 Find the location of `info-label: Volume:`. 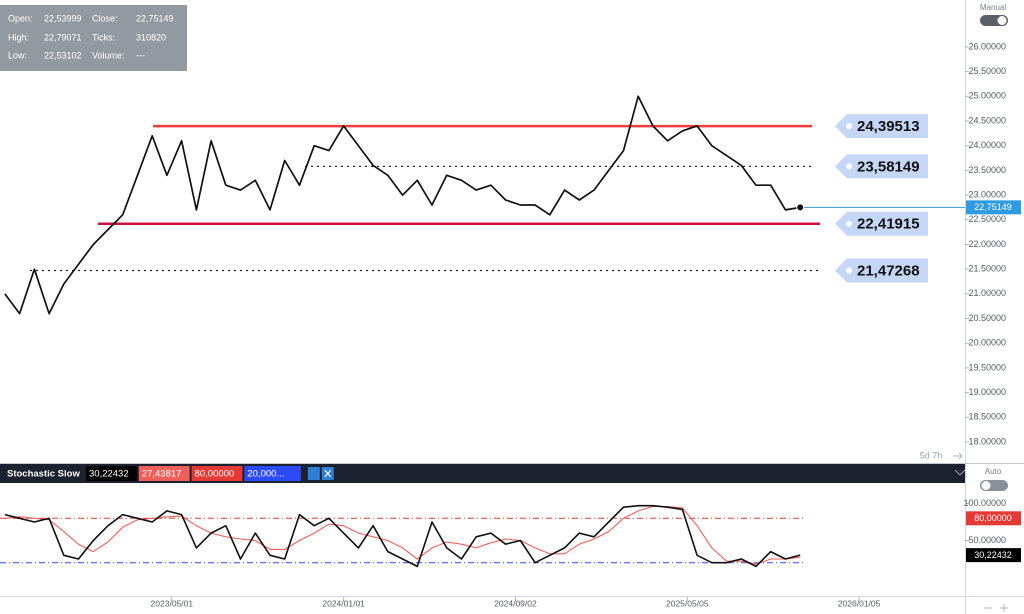

info-label: Volume: is located at coordinates (108, 55).